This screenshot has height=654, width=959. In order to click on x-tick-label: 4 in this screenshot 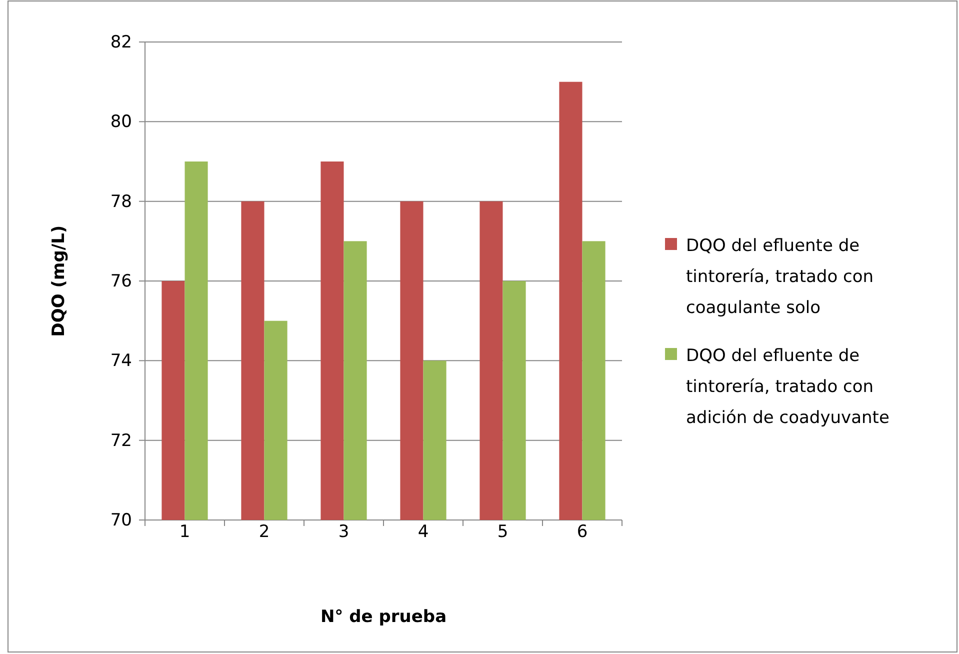, I will do `click(423, 532)`.